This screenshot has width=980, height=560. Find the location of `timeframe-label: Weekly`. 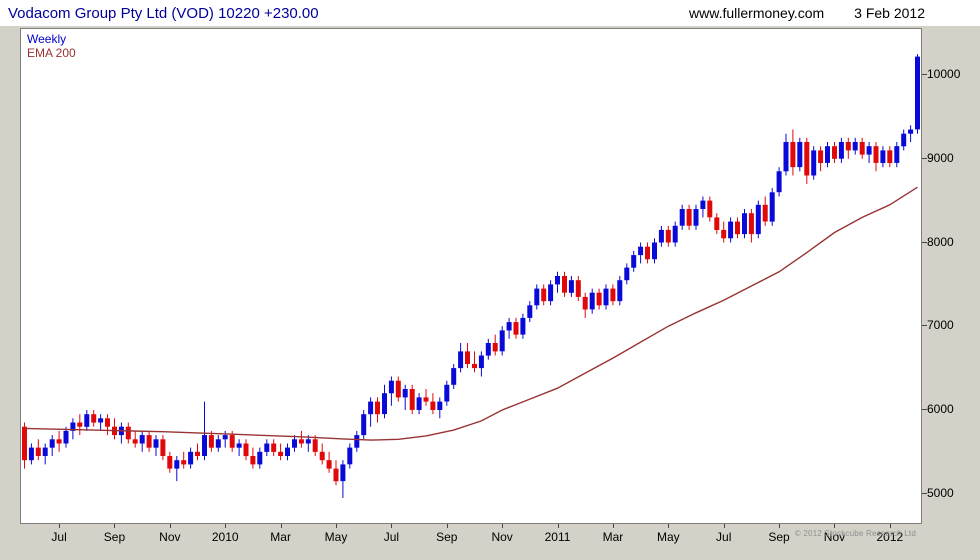

timeframe-label: Weekly is located at coordinates (47, 39).